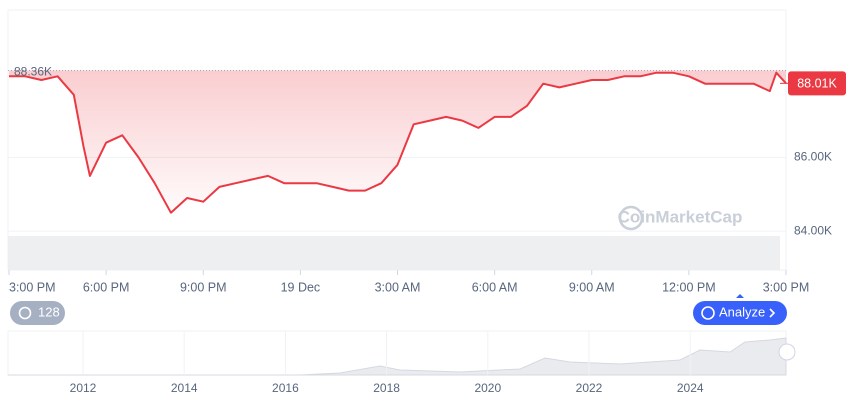 The width and height of the screenshot is (860, 406). Describe the element at coordinates (680, 216) in the screenshot. I see `watermark: CoinMarketCap` at that location.